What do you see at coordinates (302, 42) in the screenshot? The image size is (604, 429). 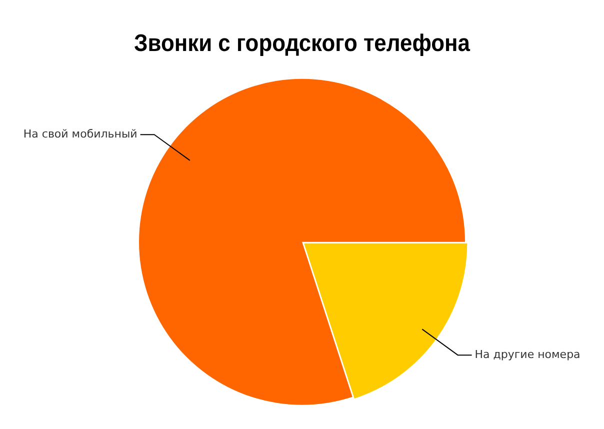 I see `chart-title: Звонки с городского телефона` at bounding box center [302, 42].